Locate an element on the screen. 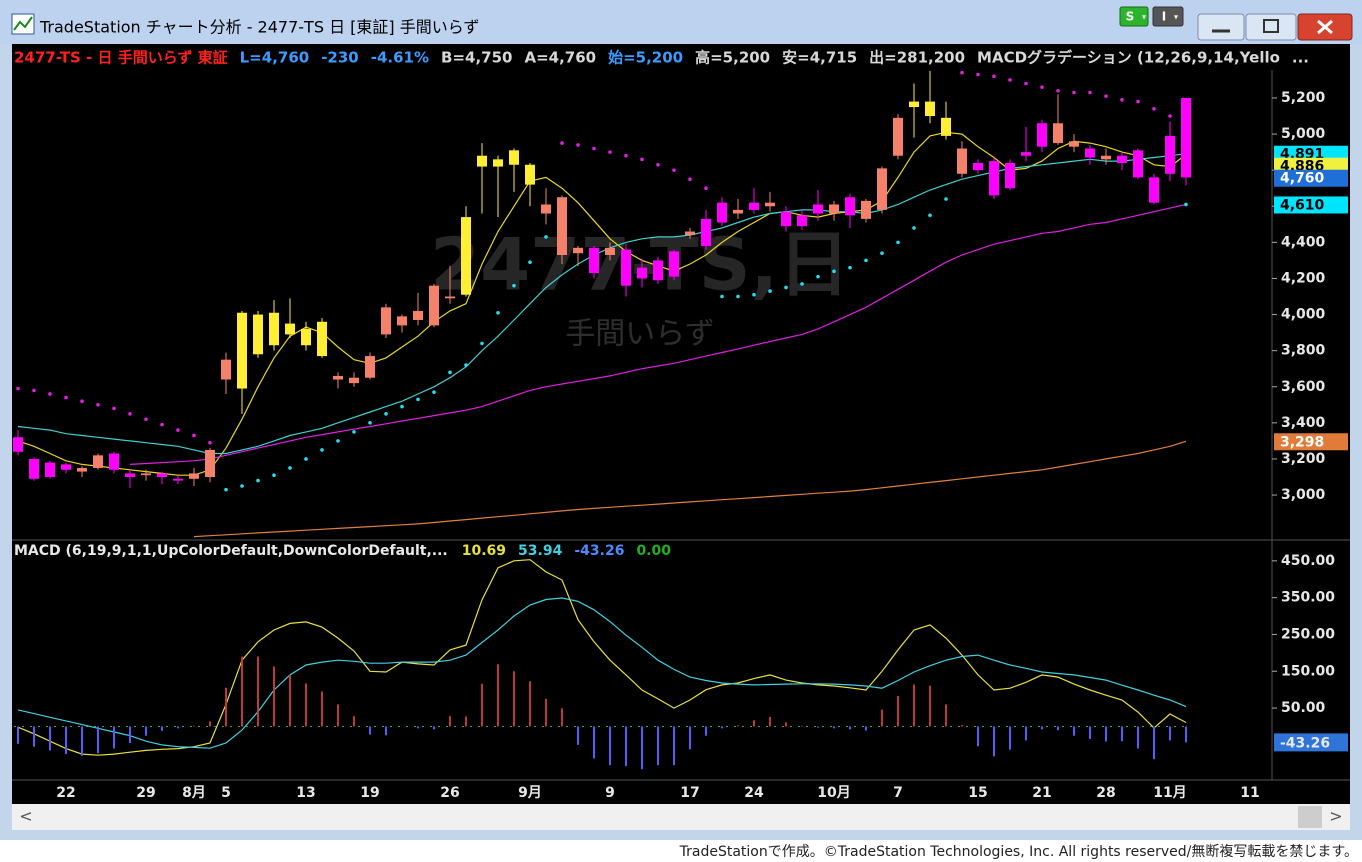 This screenshot has height=862, width=1362. maximize-button is located at coordinates (1271, 27).